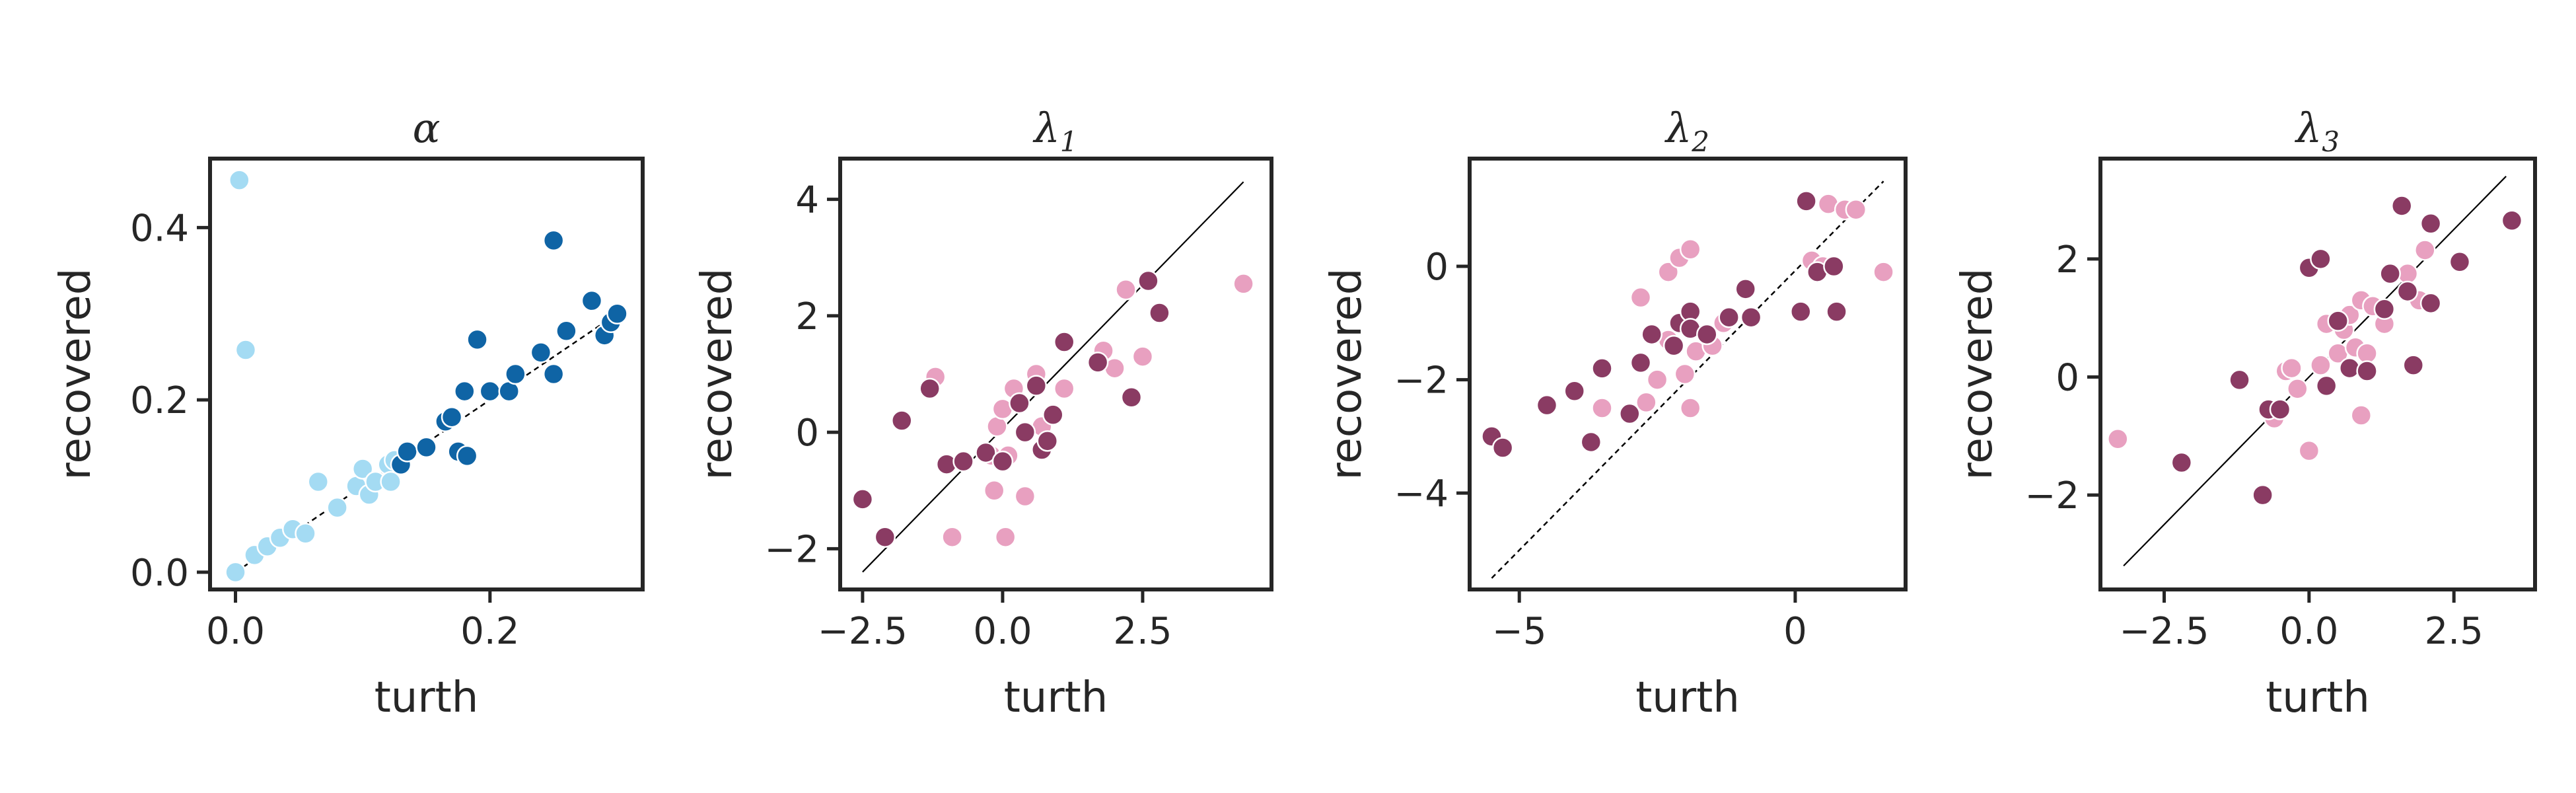  What do you see at coordinates (1054, 131) in the screenshot?
I see `panel-title: λ1` at bounding box center [1054, 131].